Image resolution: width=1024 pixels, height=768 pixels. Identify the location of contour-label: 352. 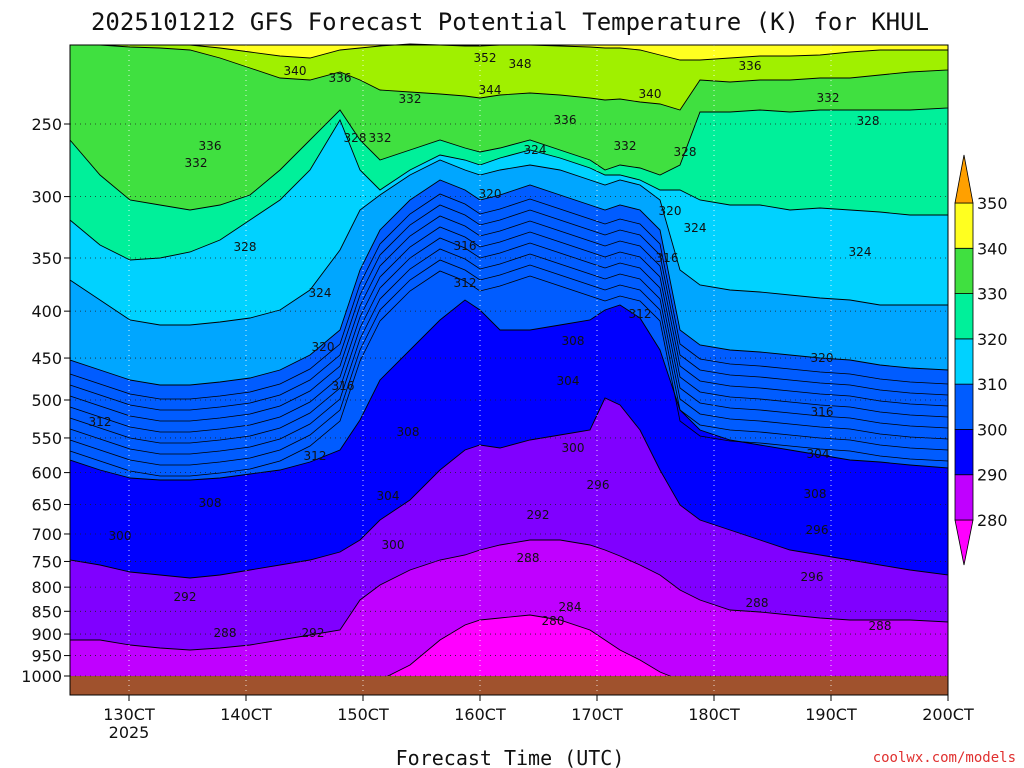
(485, 58).